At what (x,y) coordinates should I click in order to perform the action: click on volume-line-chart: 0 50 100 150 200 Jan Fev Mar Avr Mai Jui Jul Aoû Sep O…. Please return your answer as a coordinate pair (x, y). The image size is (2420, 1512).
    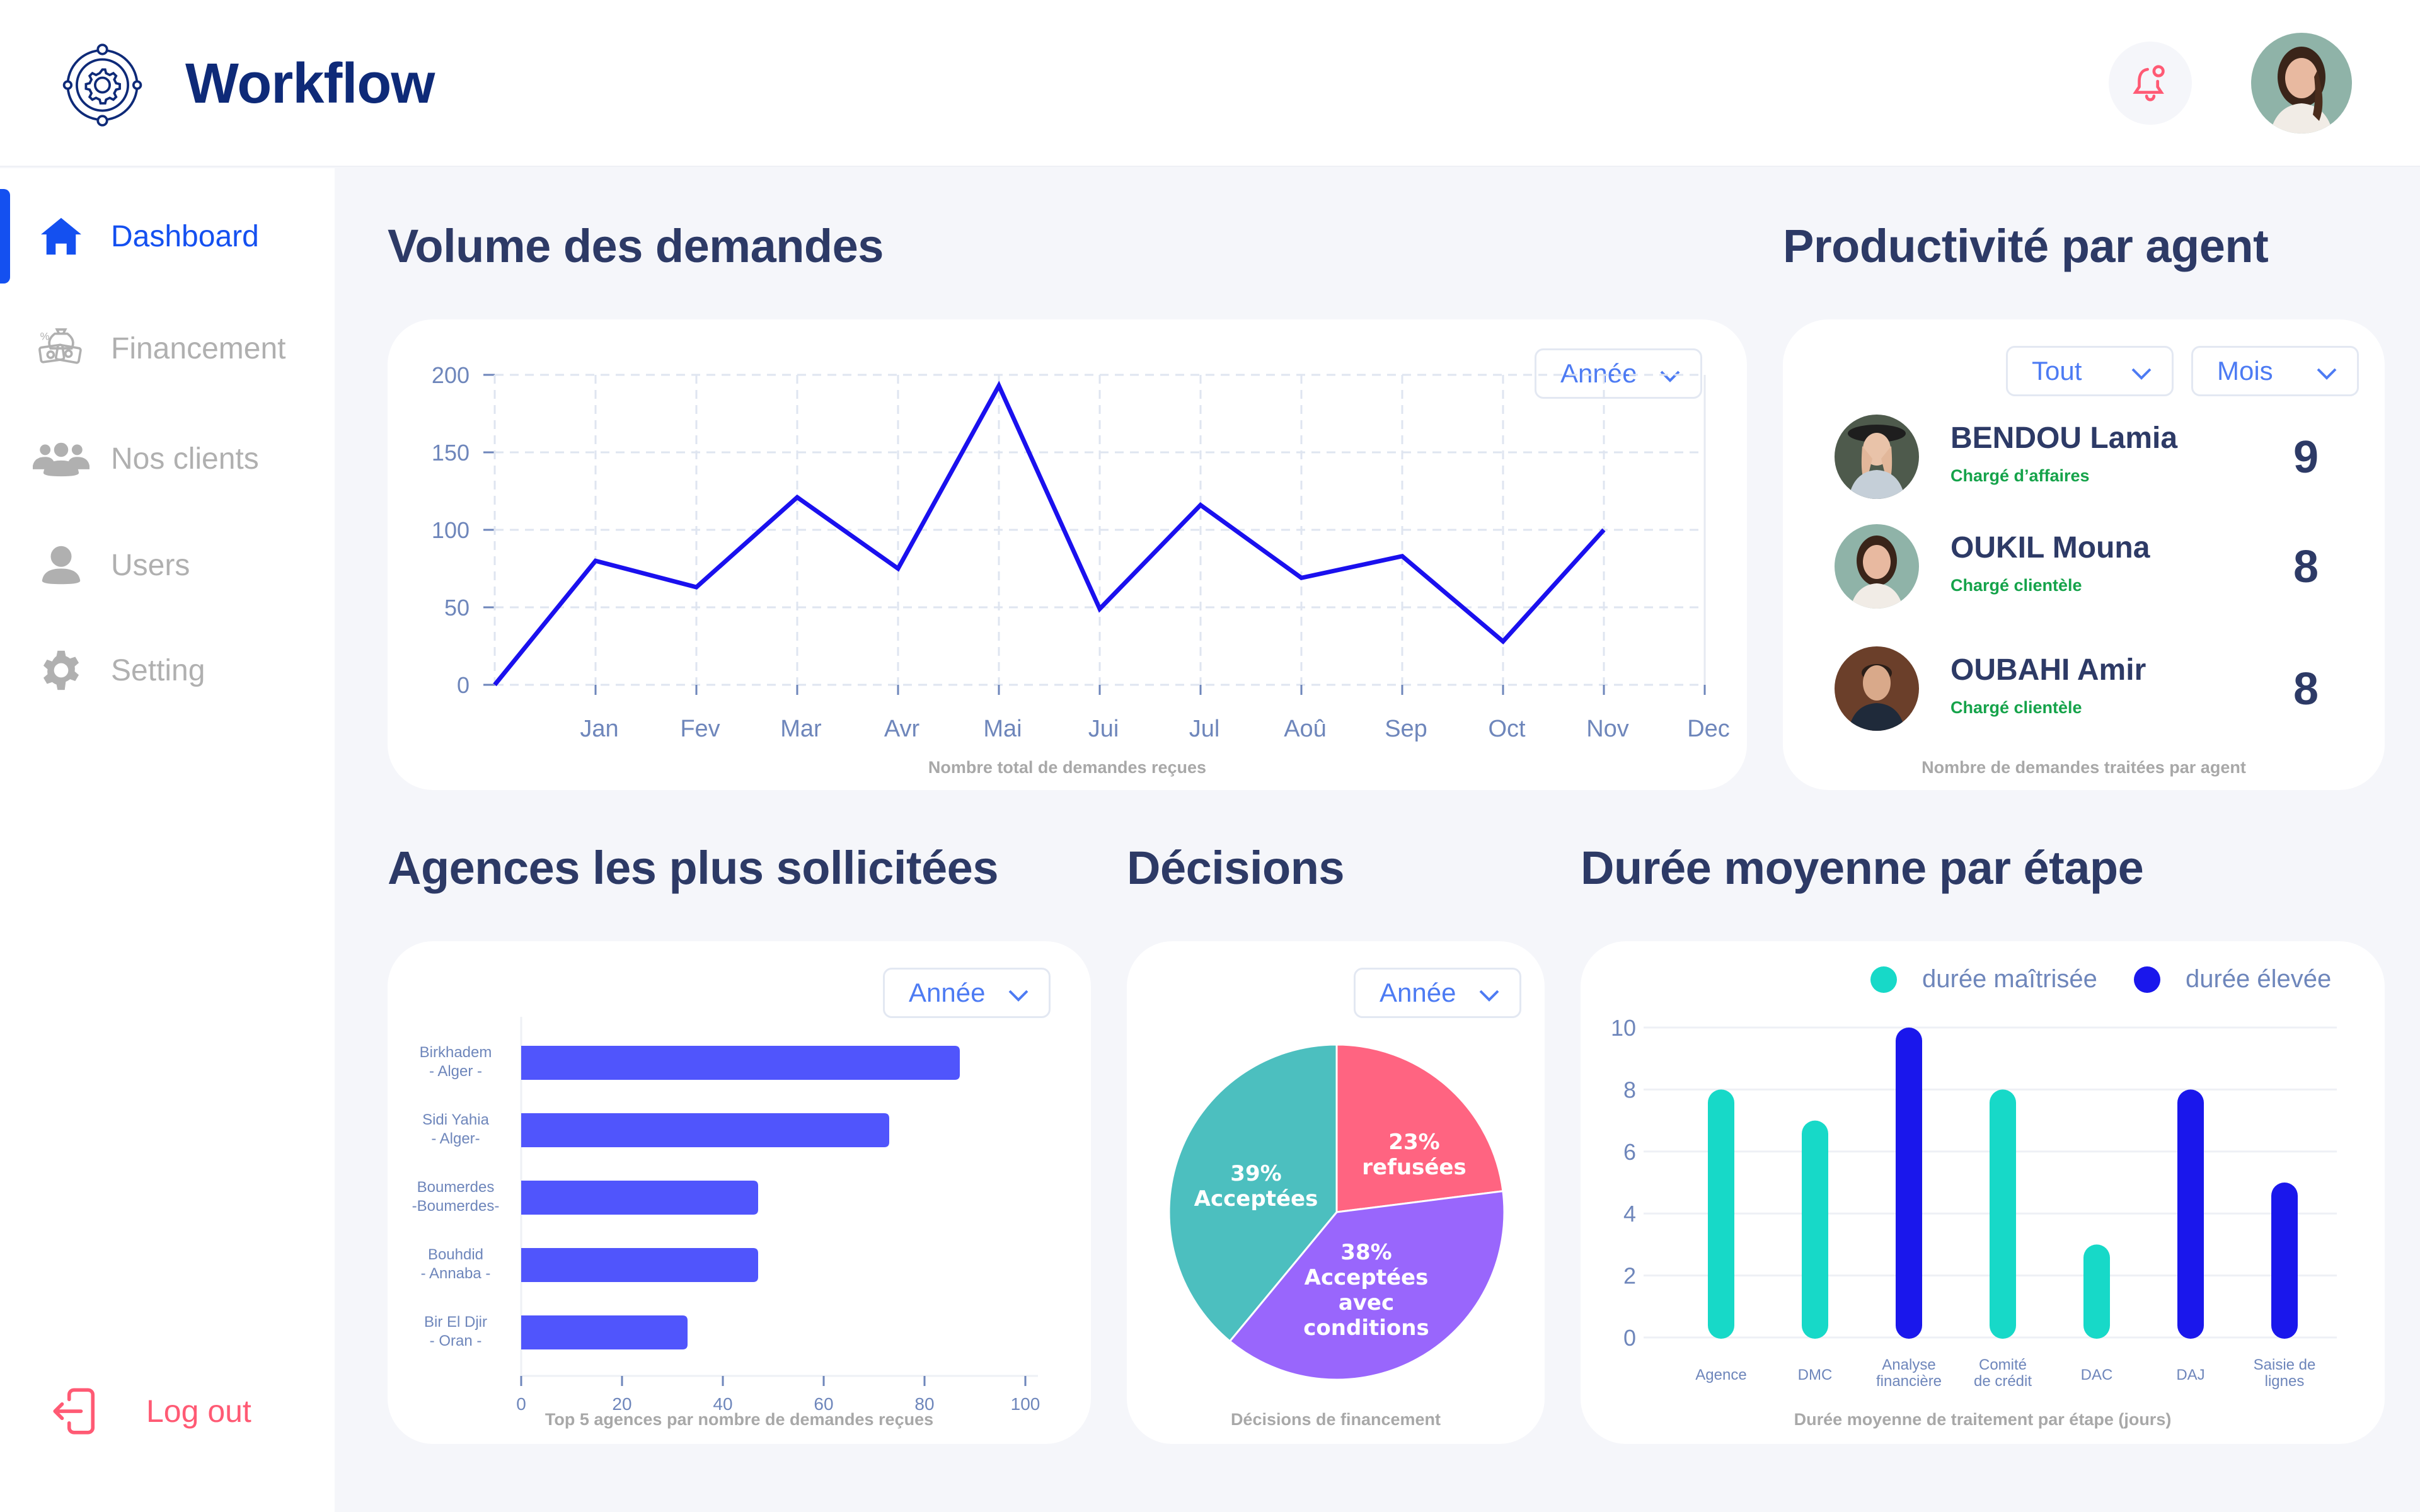
    Looking at the image, I should click on (1081, 552).